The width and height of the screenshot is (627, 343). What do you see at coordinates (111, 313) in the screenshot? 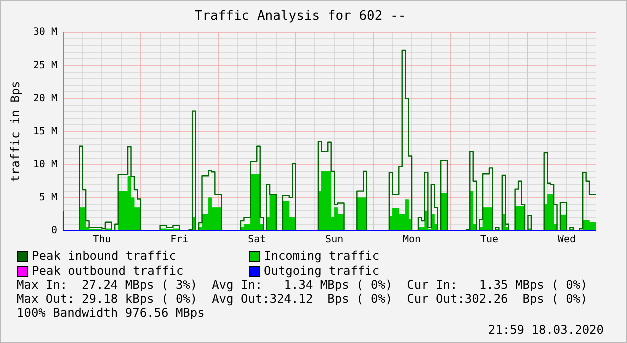
I see `text: 100% Bandwidth 976.56 MBps` at bounding box center [111, 313].